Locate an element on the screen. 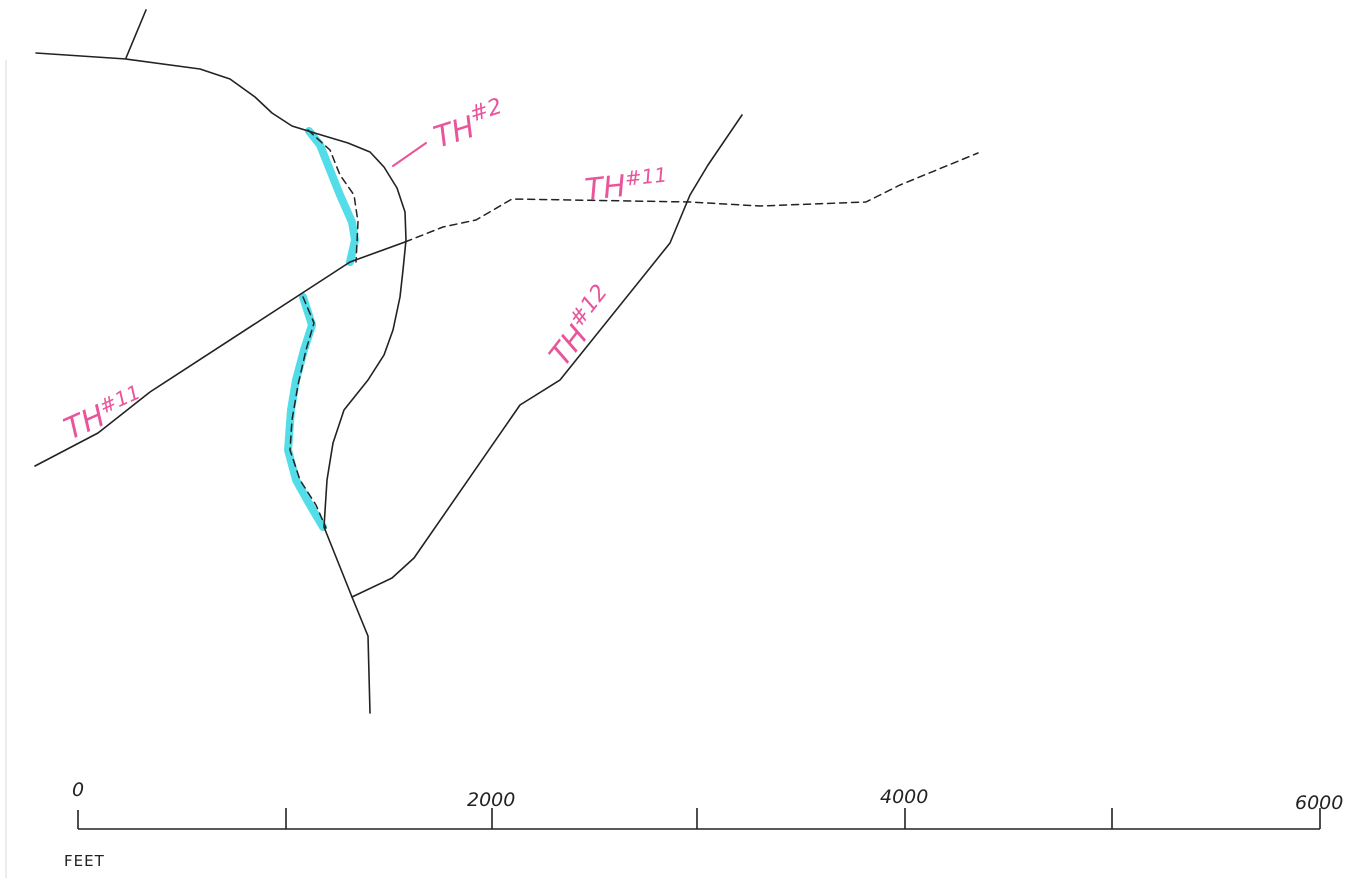 This screenshot has width=1355, height=878. road-th11-upper-dashed is located at coordinates (691, 197).